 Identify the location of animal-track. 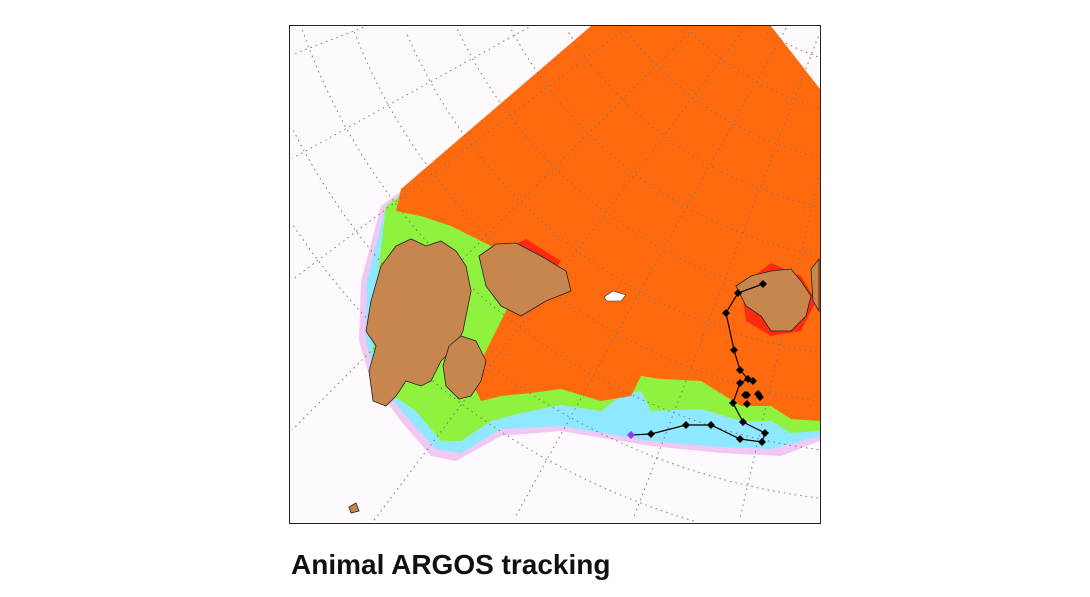
(698, 363).